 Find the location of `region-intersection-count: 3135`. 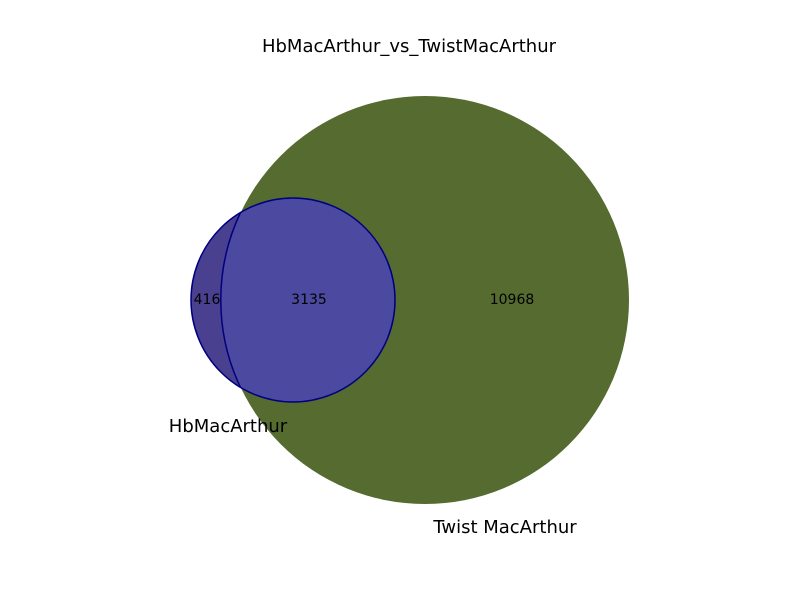

region-intersection-count: 3135 is located at coordinates (309, 300).